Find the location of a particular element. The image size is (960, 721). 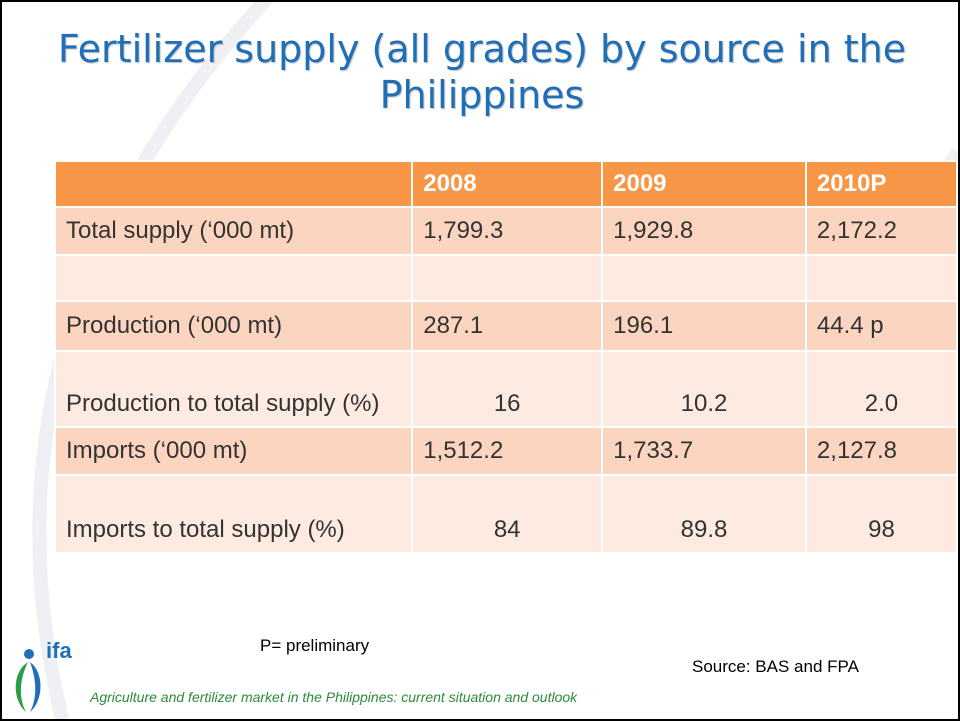

table-row: Imports (‘000 mt) 1,512.2 1,733.7 2,127.8 is located at coordinates (505, 451).